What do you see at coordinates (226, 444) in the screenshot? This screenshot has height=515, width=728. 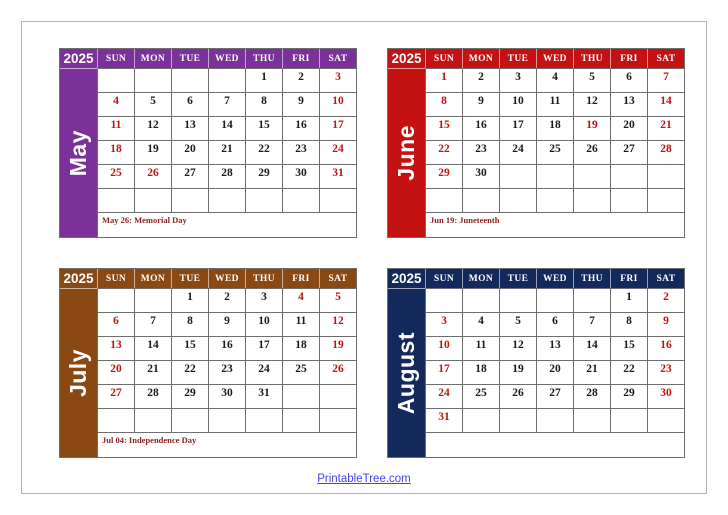 I see `holiday-note: Jul 04: Independence Day` at bounding box center [226, 444].